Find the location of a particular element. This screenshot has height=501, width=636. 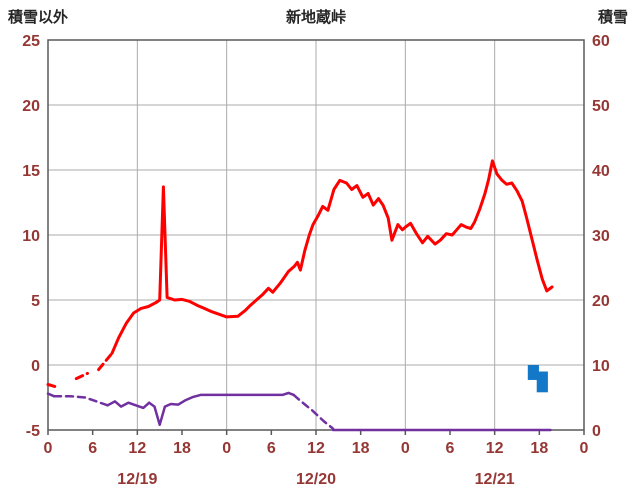

left-axis-tick-label: 5 is located at coordinates (35, 301).